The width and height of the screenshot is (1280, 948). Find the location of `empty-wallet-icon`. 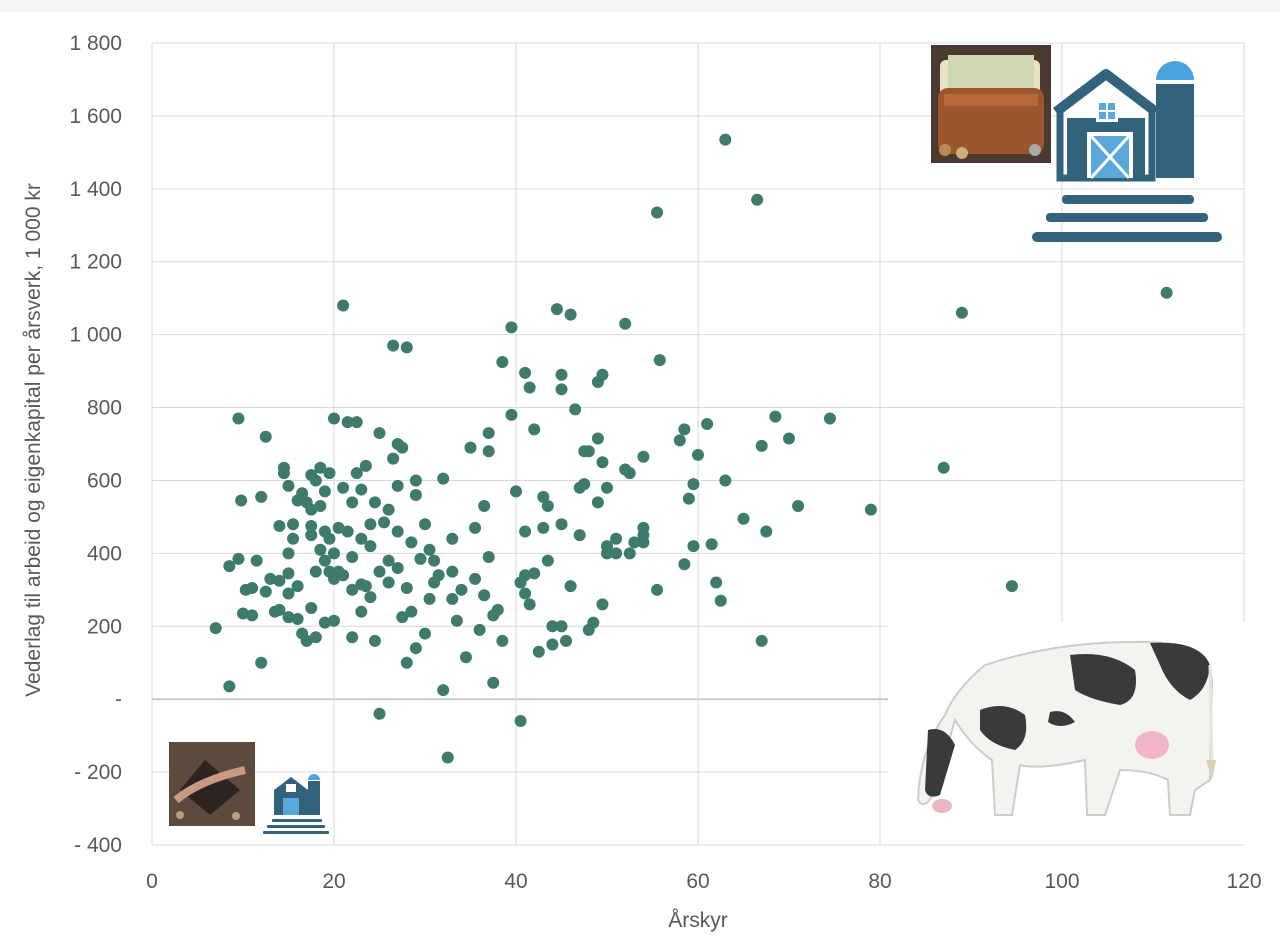

empty-wallet-icon is located at coordinates (212, 784).